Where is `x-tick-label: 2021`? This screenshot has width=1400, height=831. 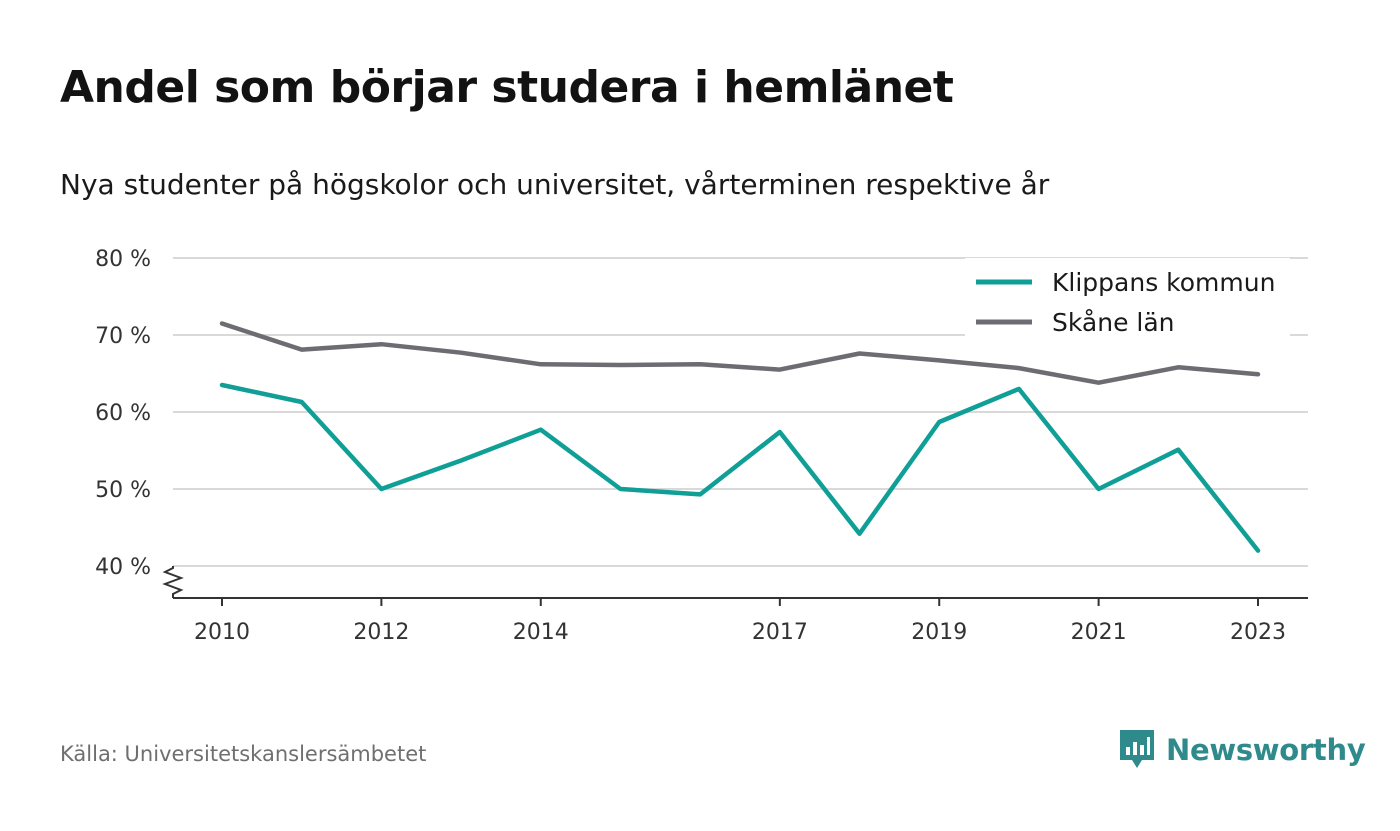 x-tick-label: 2021 is located at coordinates (1099, 632).